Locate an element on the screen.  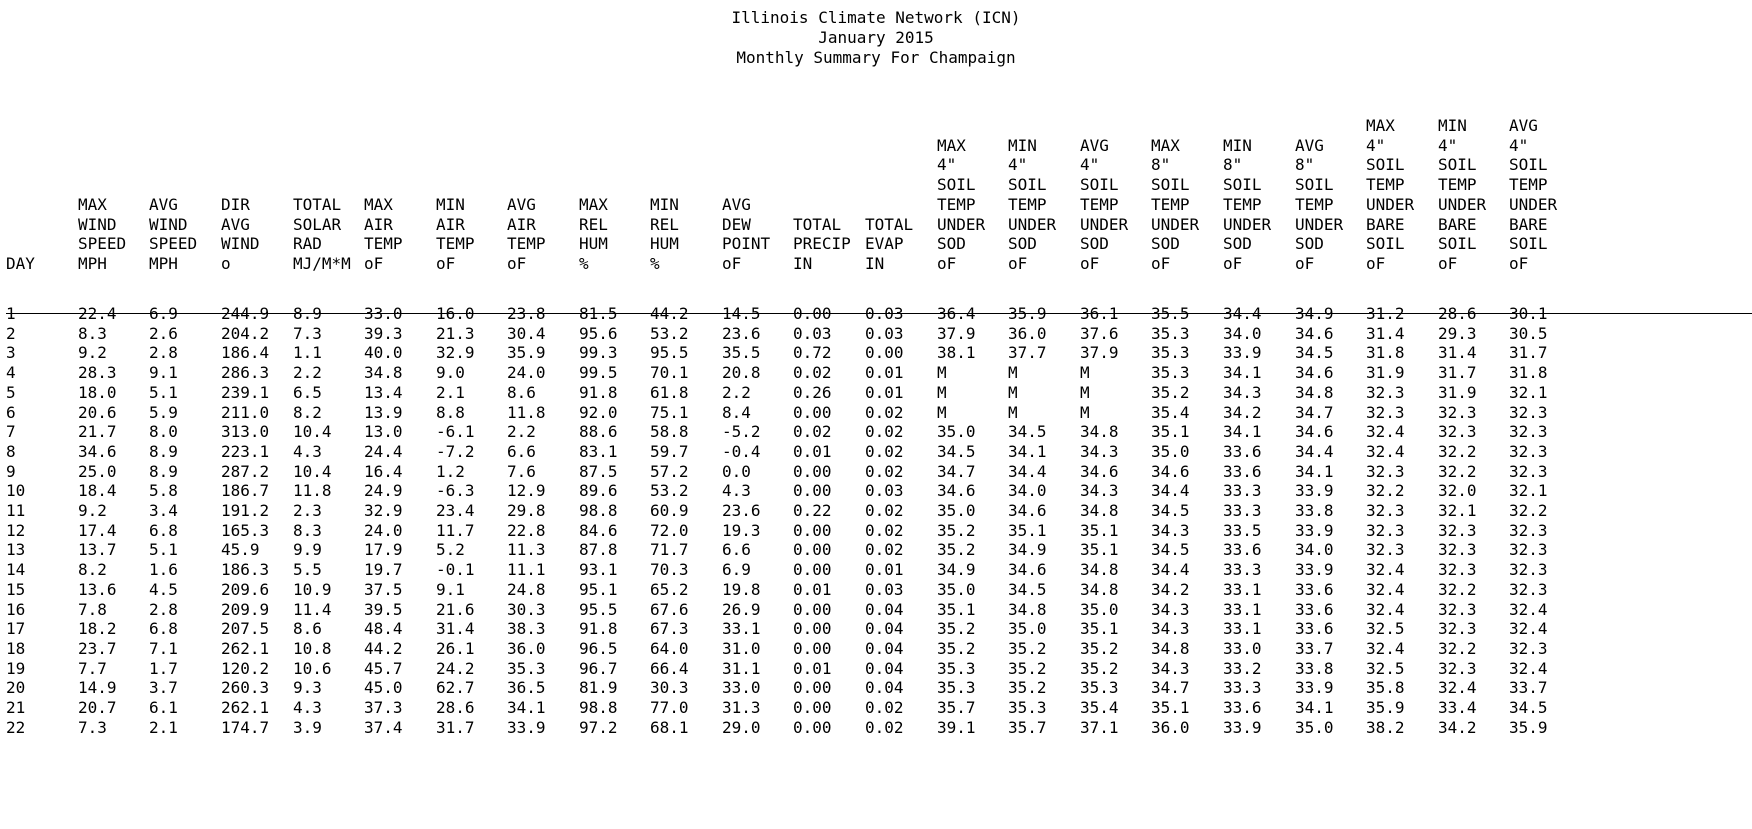
table-cell-day: 4 is located at coordinates (11, 373).